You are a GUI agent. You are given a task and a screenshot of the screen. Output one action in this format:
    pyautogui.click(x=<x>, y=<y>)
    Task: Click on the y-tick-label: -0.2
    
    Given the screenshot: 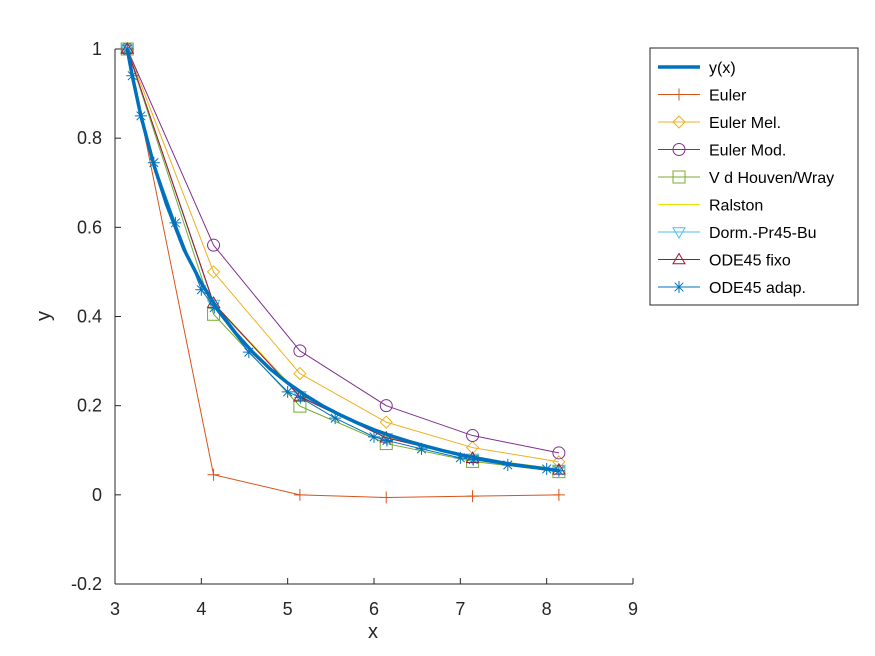 What is the action you would take?
    pyautogui.click(x=86, y=584)
    